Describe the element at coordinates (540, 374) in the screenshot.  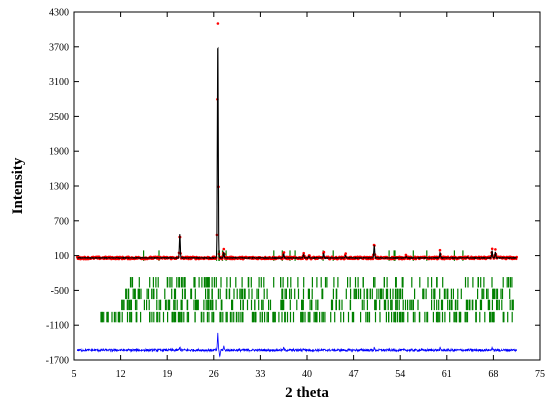
I see `x-tick-label: 75` at that location.